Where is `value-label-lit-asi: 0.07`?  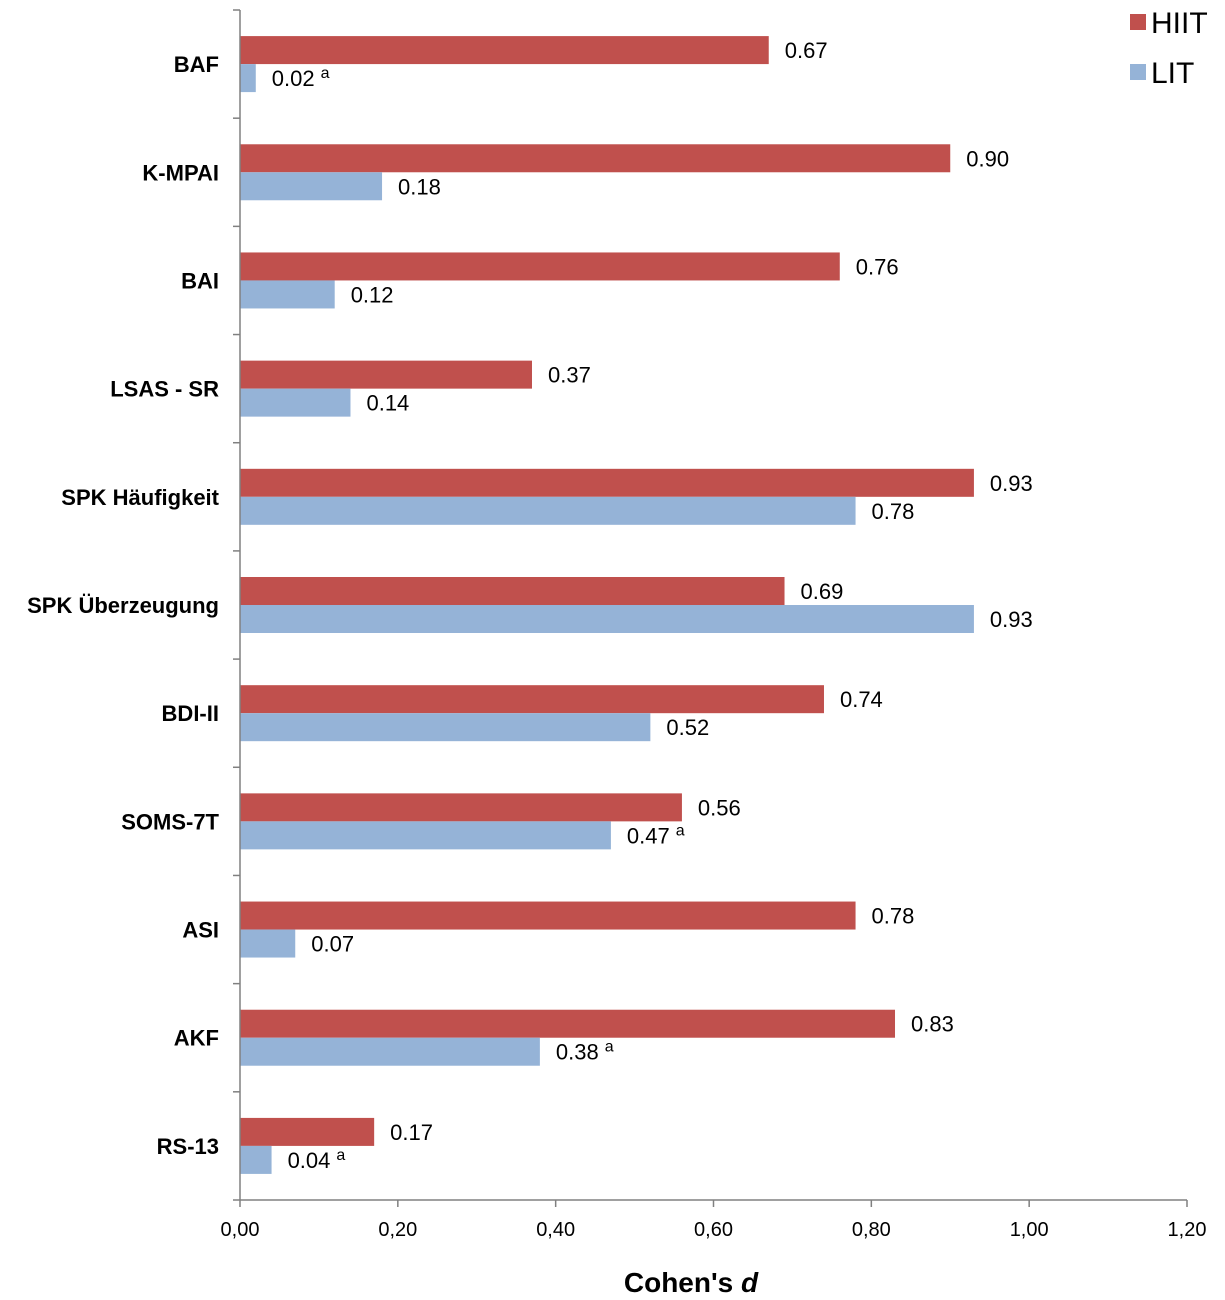
value-label-lit-asi: 0.07 is located at coordinates (332, 944).